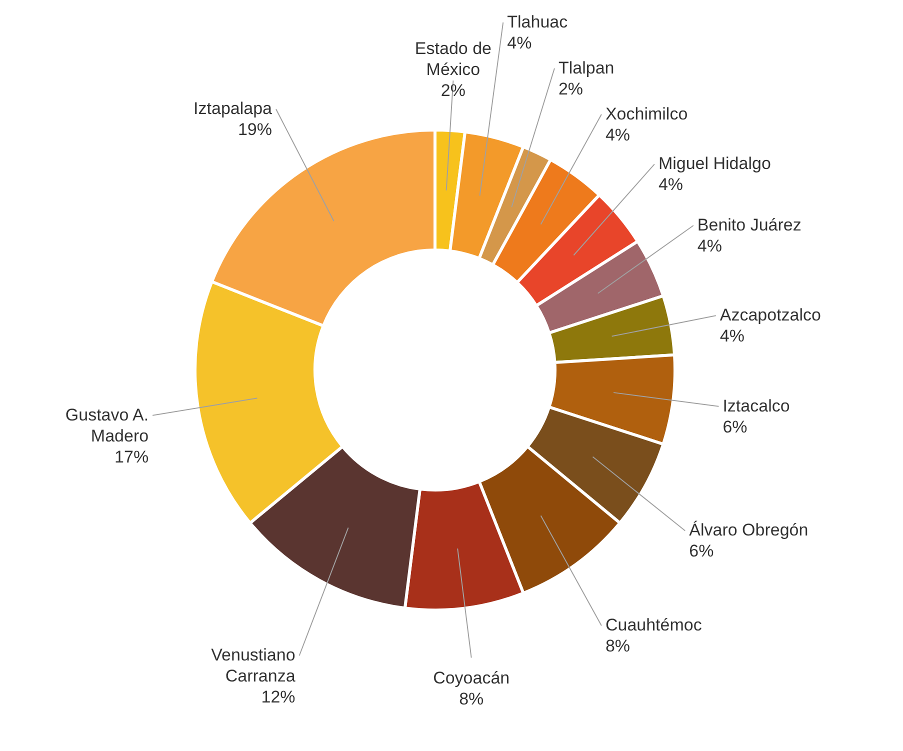 The height and width of the screenshot is (751, 903). Describe the element at coordinates (453, 59) in the screenshot. I see `slice-label: Estado de México` at that location.